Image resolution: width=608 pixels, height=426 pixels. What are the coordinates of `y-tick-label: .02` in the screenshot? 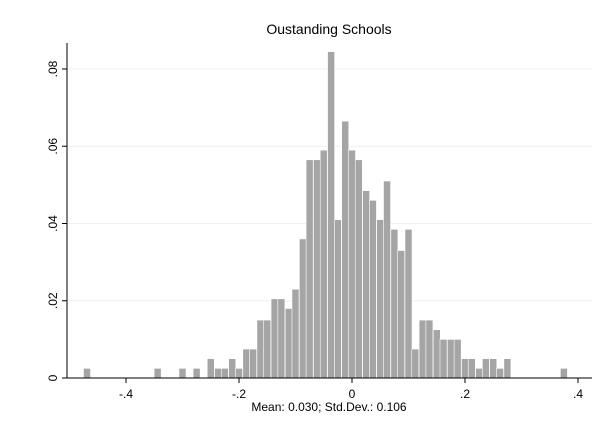 It's located at (53, 300).